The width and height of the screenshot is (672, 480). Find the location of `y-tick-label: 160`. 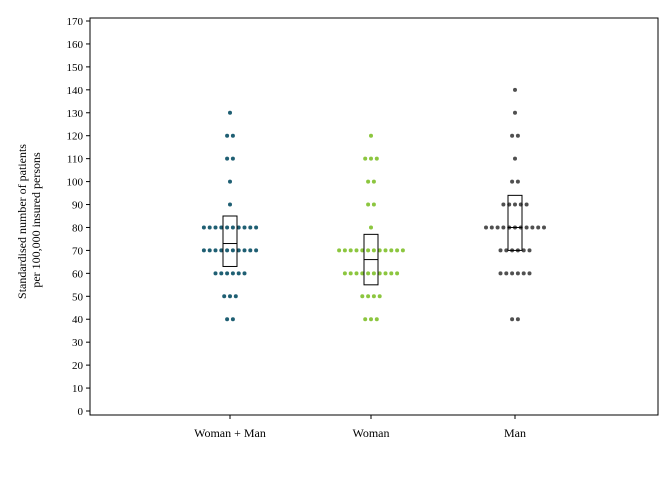

y-tick-label: 160 is located at coordinates (75, 45).